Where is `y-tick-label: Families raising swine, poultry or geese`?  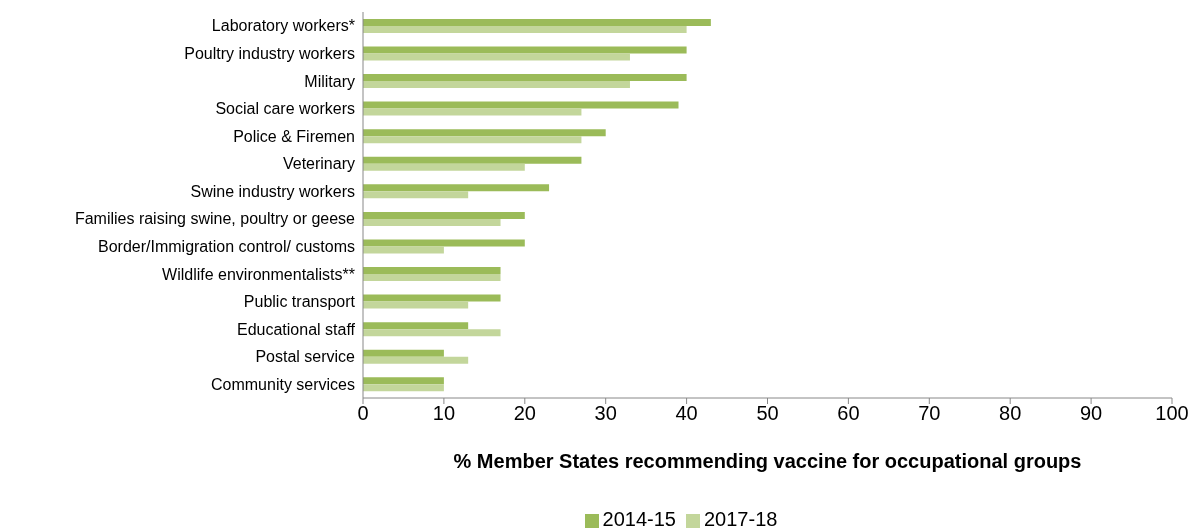 y-tick-label: Families raising swine, poultry or geese is located at coordinates (215, 219).